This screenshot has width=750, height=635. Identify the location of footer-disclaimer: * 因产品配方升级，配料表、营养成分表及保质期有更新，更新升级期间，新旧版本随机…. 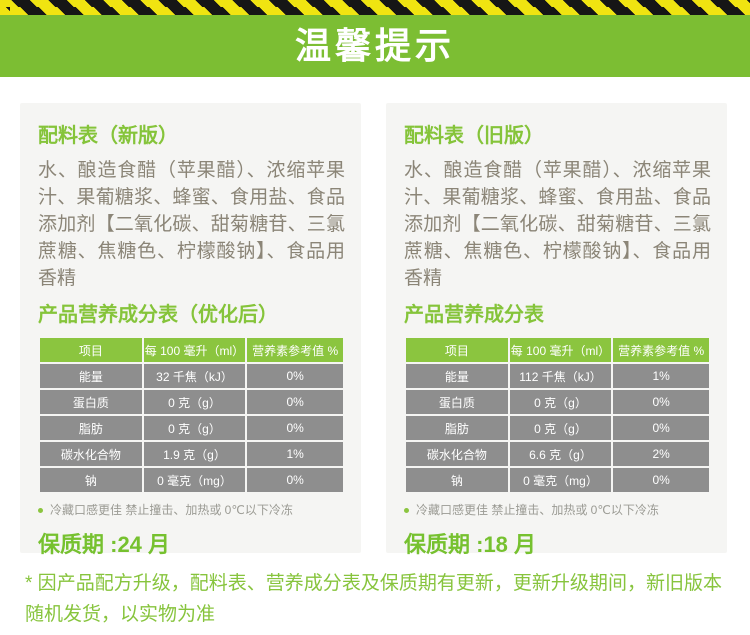
(373, 599).